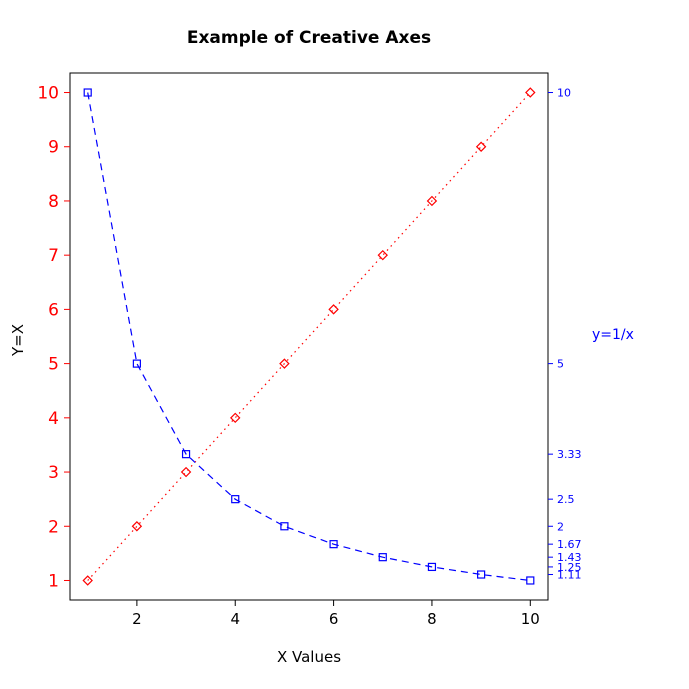 This screenshot has width=689, height=689. Describe the element at coordinates (530, 619) in the screenshot. I see `x-axis-tick-label: 10` at that location.